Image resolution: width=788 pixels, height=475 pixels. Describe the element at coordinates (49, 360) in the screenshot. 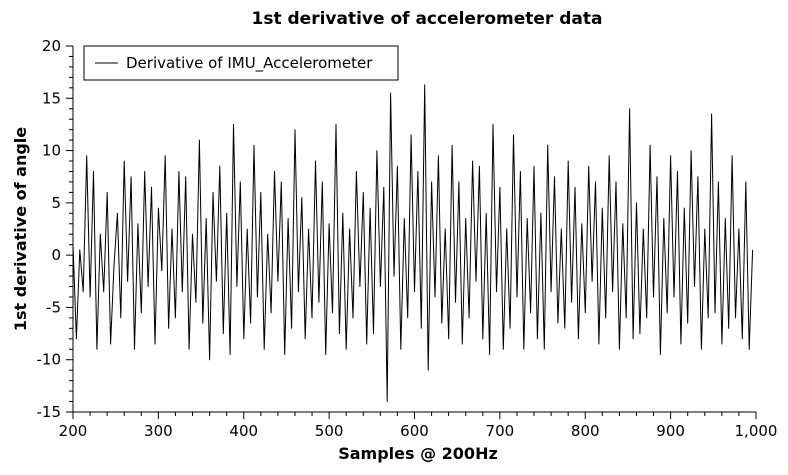

I see `y-tick-label: -10` at that location.